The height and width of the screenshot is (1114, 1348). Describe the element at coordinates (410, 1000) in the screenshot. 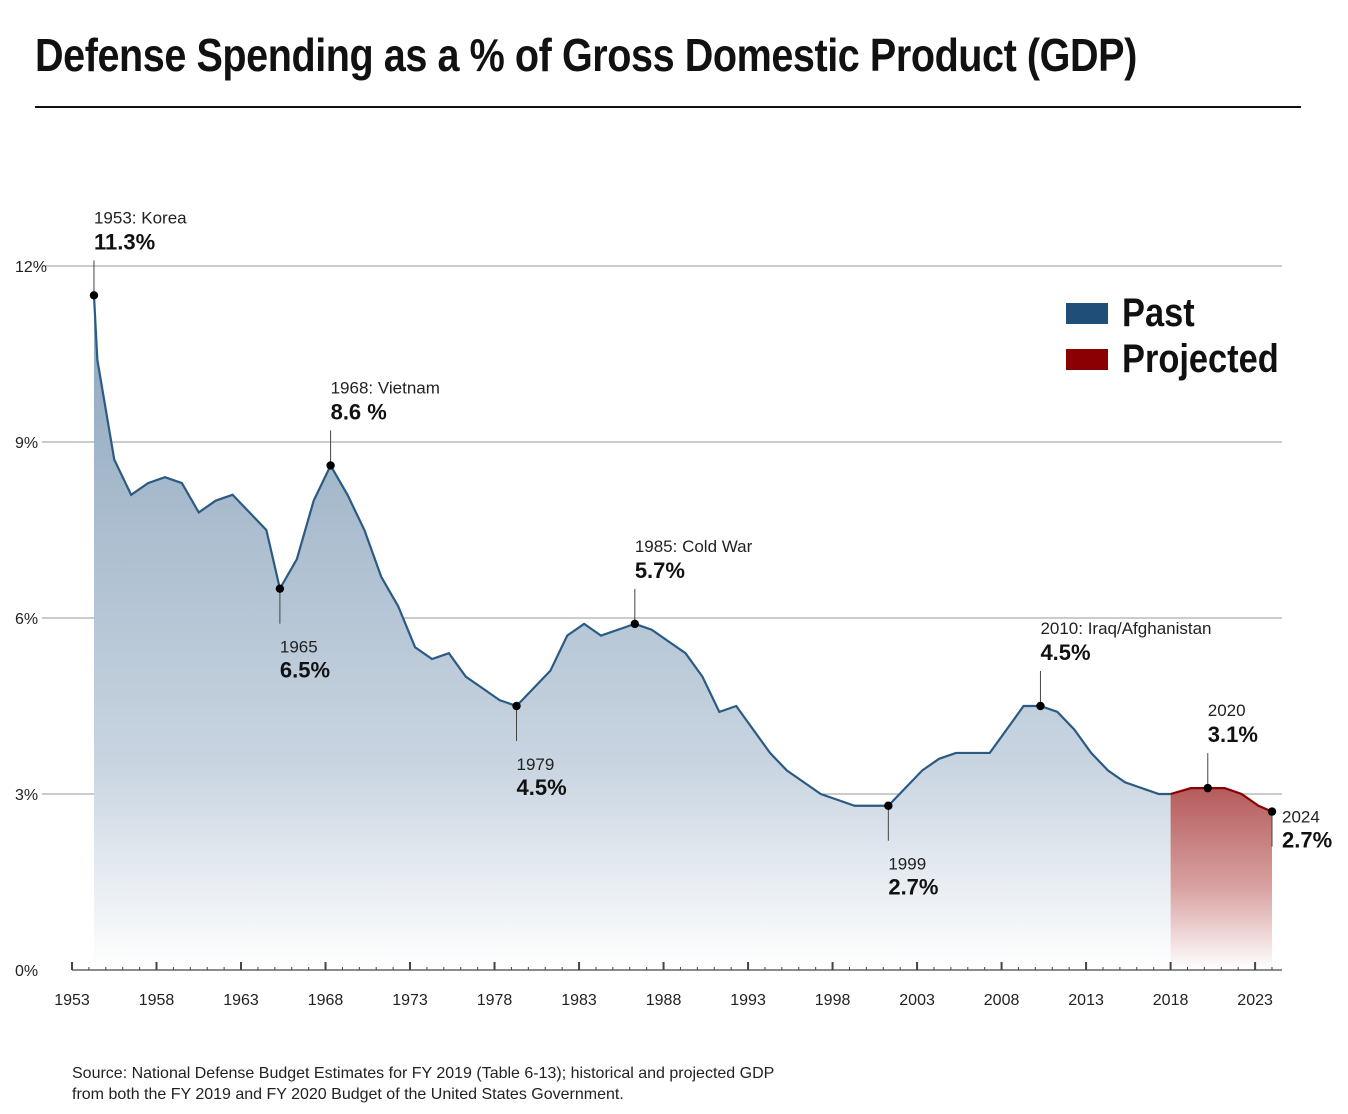

I see `x-tick-label: 1973` at that location.